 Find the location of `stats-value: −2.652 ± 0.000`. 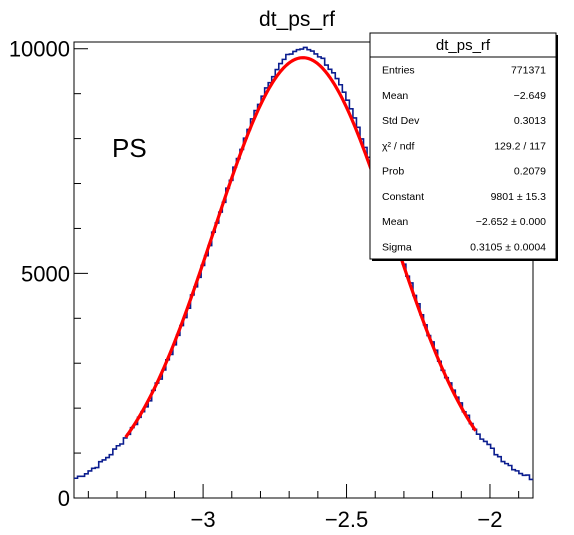

stats-value: −2.652 ± 0.000 is located at coordinates (511, 222).